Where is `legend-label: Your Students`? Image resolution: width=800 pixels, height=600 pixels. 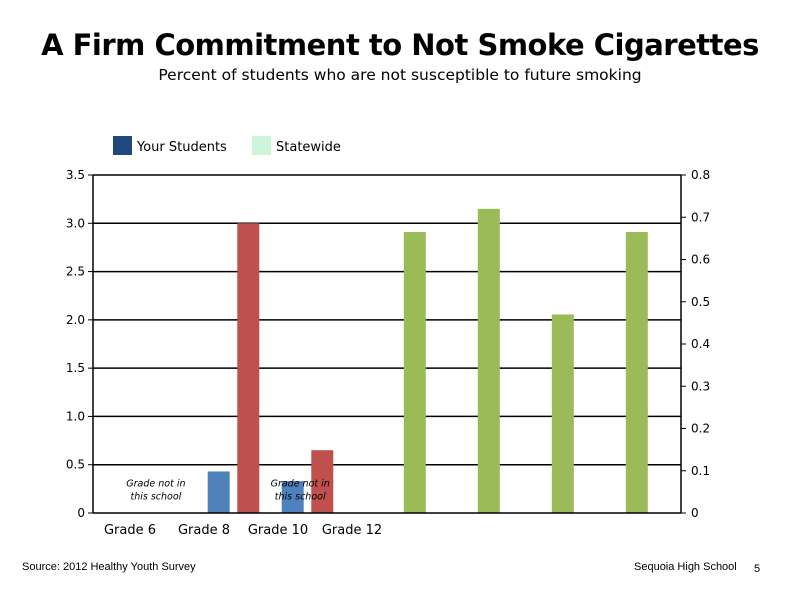 legend-label: Your Students is located at coordinates (181, 147).